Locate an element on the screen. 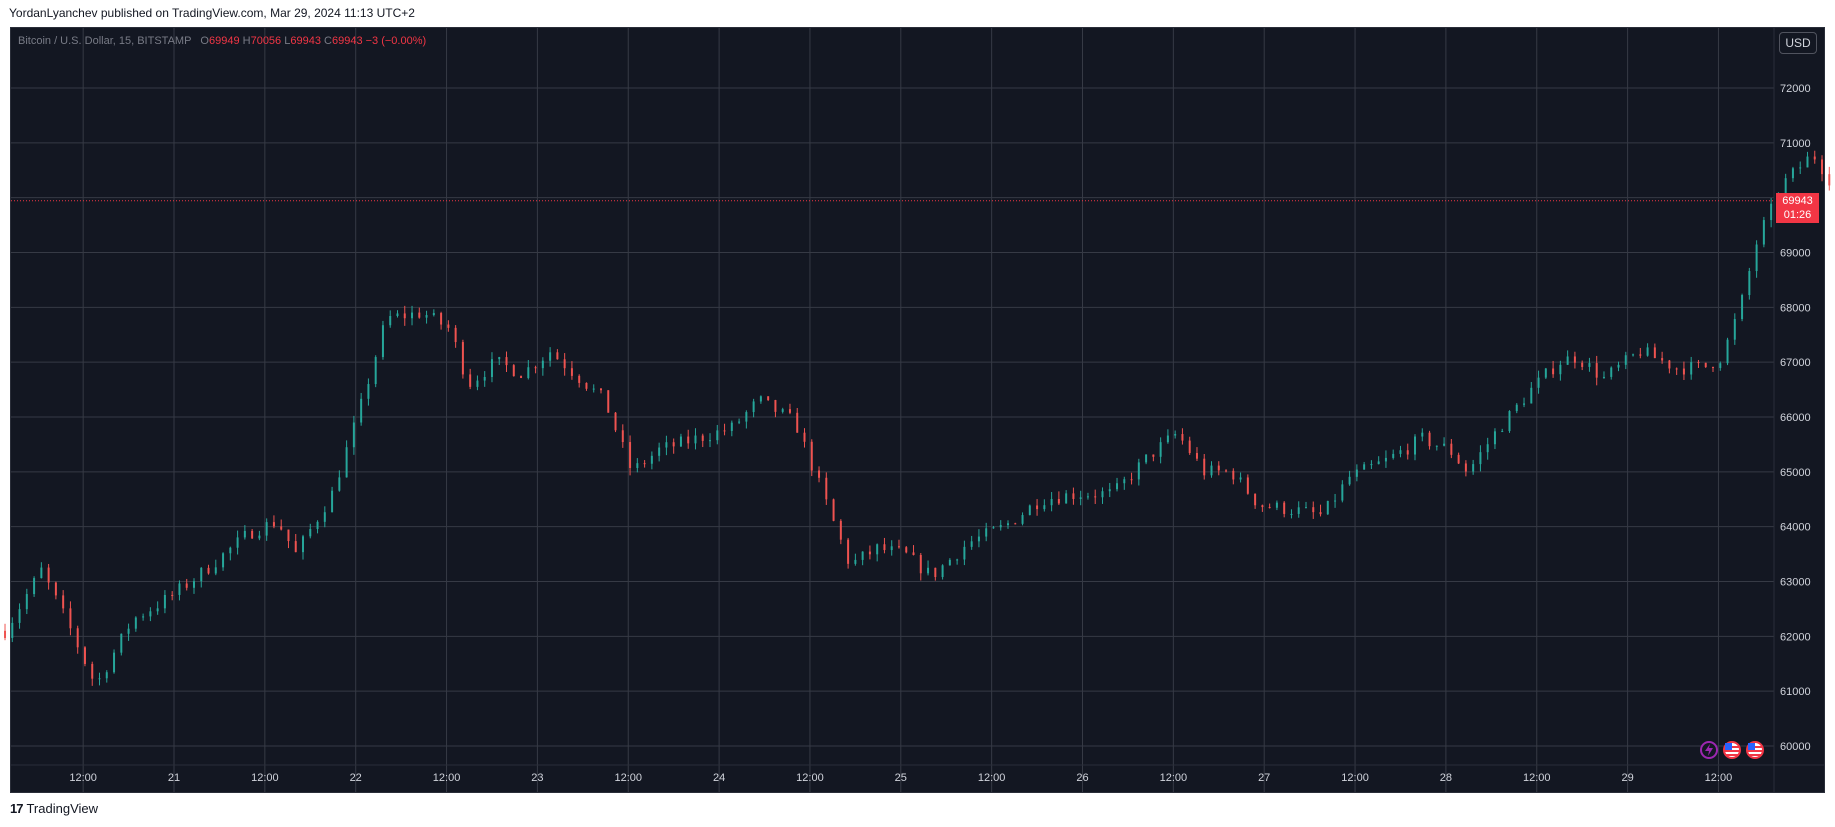 Image resolution: width=1835 pixels, height=827 pixels. x-tick-label: 29 is located at coordinates (1627, 778).